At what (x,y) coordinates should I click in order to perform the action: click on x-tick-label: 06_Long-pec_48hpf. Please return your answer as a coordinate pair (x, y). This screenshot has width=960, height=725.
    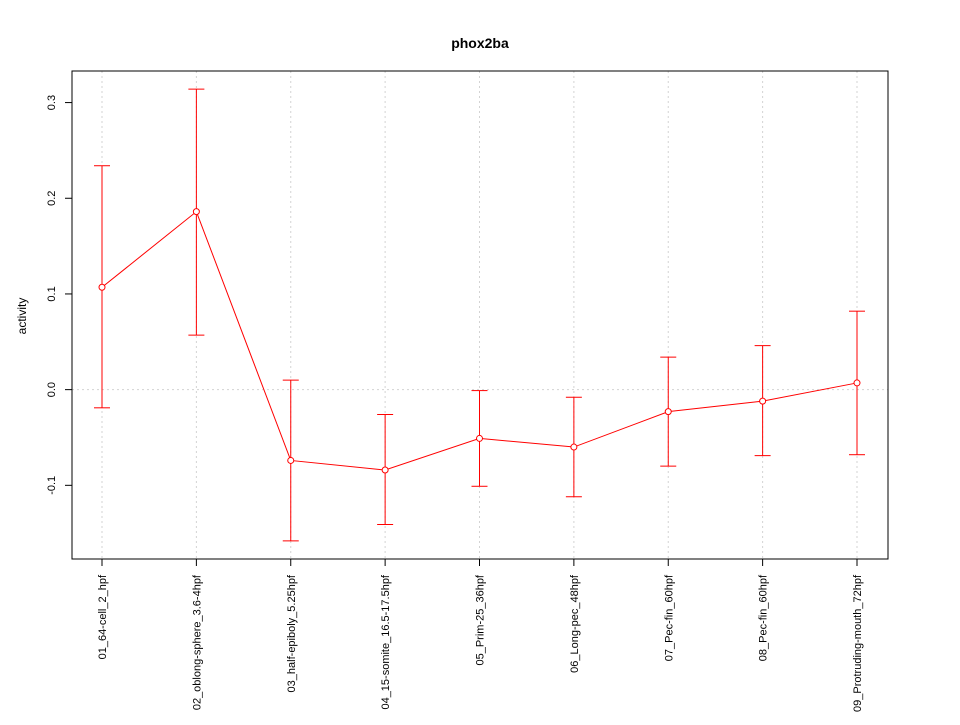
    Looking at the image, I should click on (575, 623).